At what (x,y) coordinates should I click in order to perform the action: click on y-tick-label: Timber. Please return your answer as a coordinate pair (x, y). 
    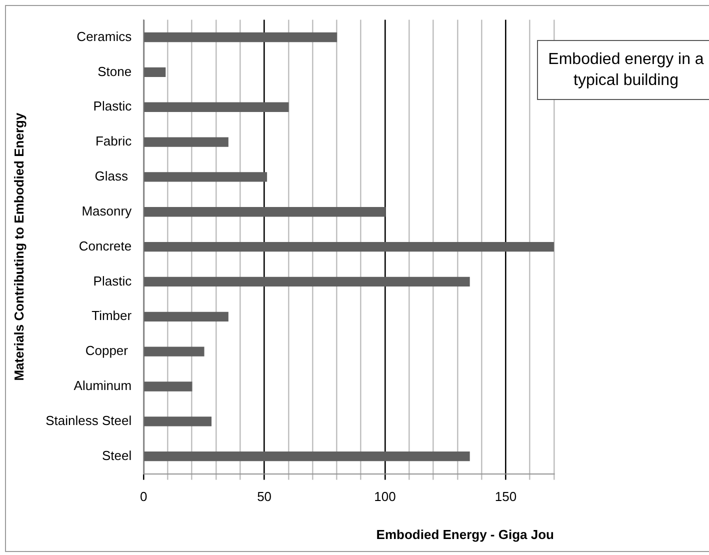
    Looking at the image, I should click on (112, 316).